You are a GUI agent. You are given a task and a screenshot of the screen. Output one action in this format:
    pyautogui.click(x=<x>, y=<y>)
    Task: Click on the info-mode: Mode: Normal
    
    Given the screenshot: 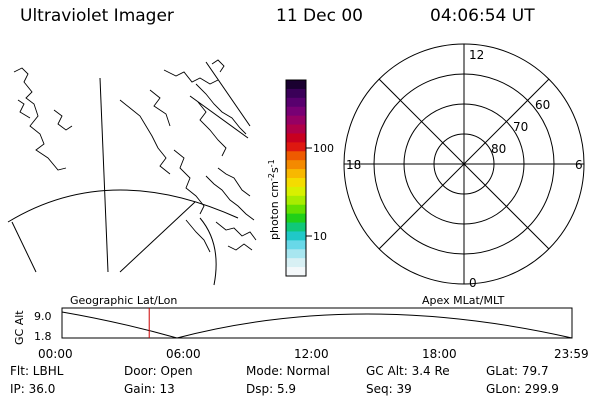 What is the action you would take?
    pyautogui.click(x=288, y=371)
    